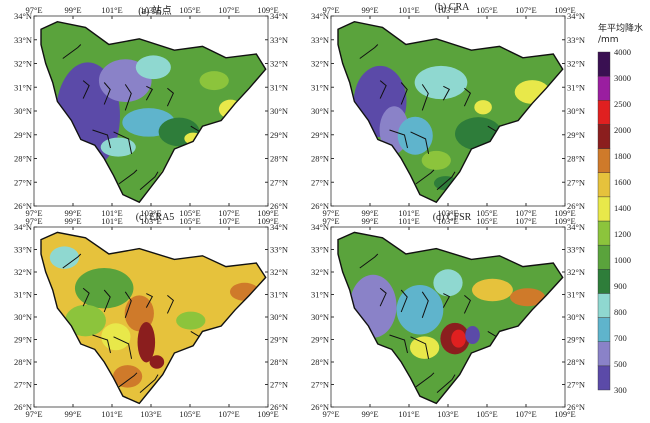 This screenshot has width=650, height=423. What do you see at coordinates (267, 213) in the screenshot?
I see `lon-label-bottom: 109°E` at bounding box center [267, 213].